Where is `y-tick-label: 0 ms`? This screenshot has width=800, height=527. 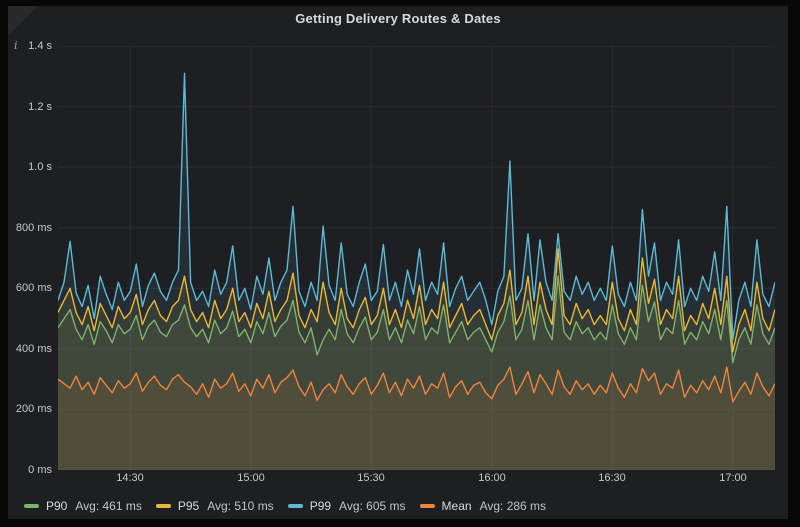 y-tick-label: 0 ms is located at coordinates (40, 470).